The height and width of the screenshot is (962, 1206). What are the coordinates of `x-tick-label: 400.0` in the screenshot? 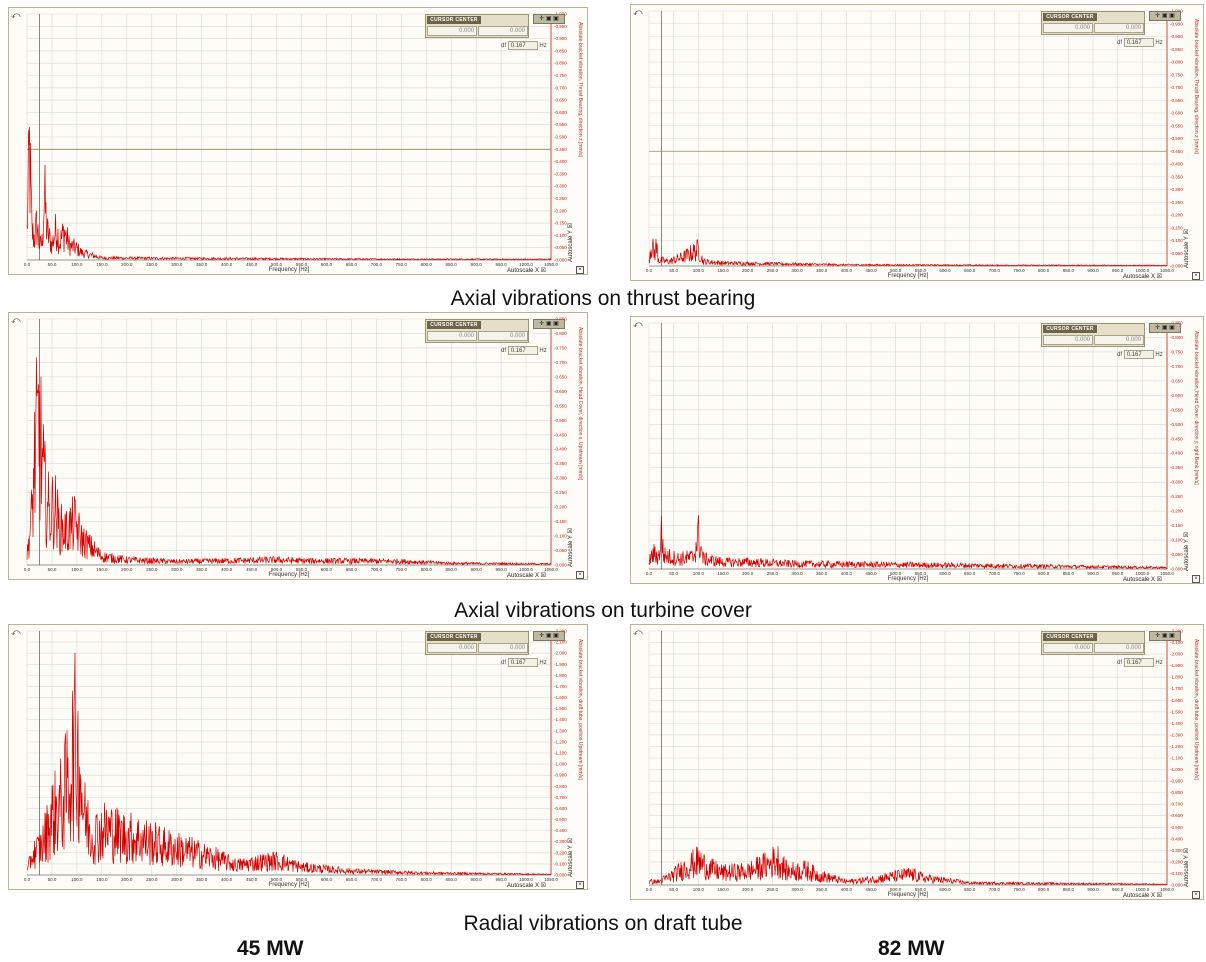 It's located at (847, 573).